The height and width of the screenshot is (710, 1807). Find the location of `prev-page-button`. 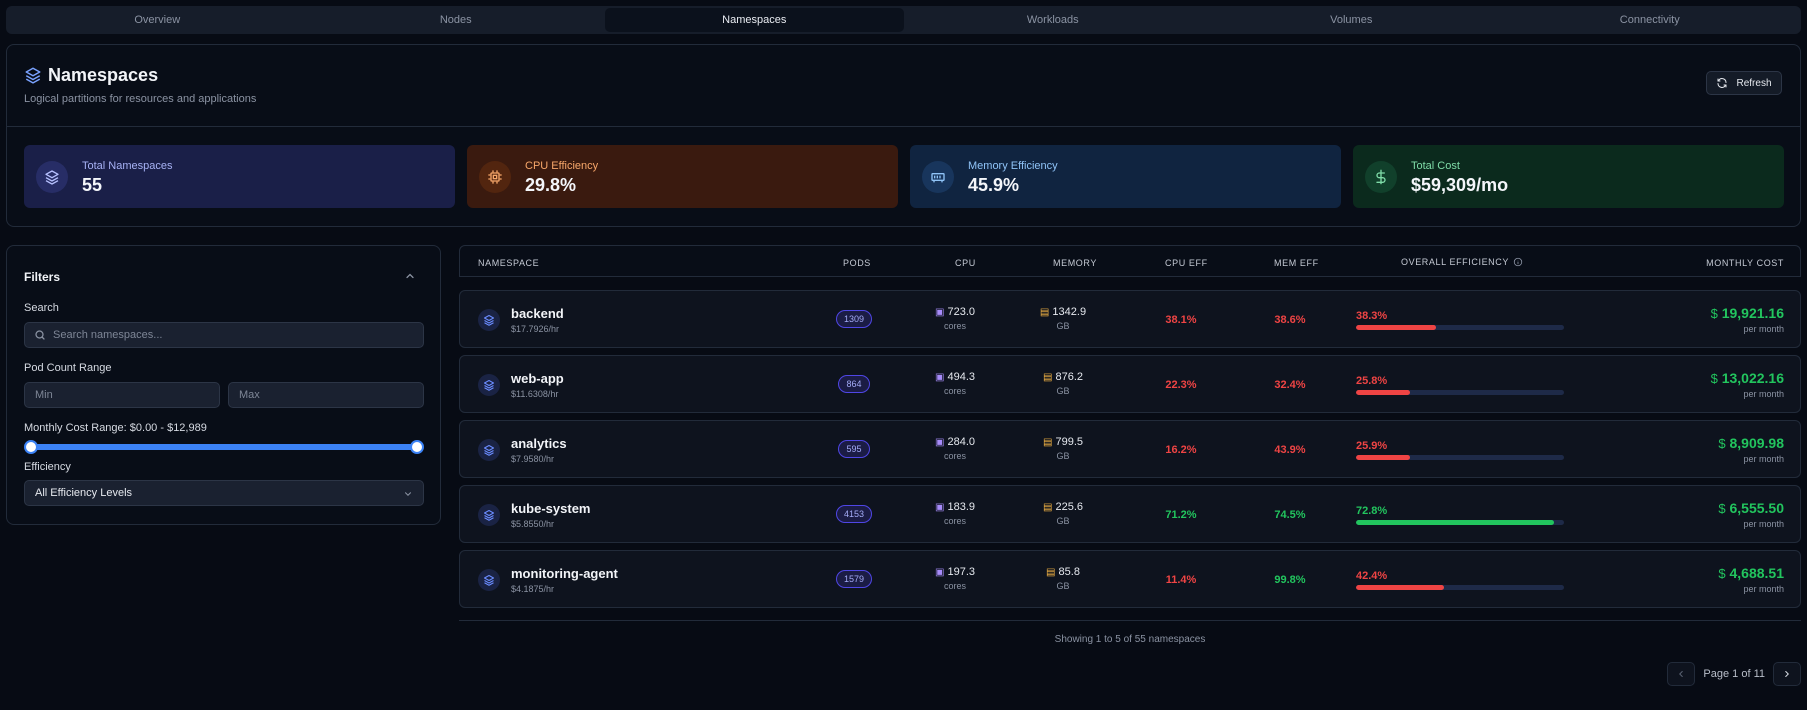

prev-page-button is located at coordinates (1681, 674).